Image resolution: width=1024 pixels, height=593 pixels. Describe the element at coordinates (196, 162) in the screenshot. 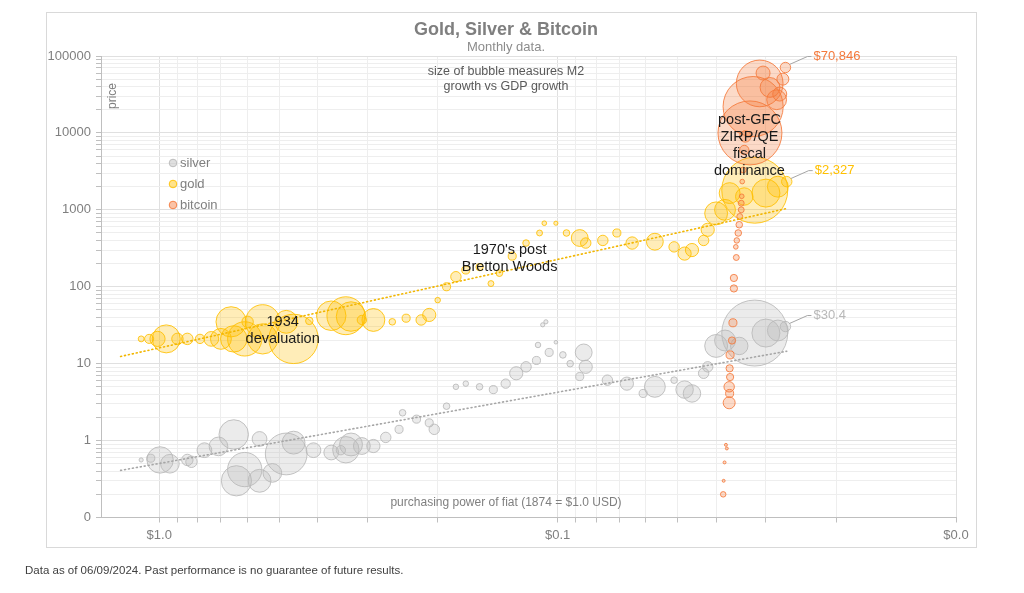

I see `legend-label: silver` at that location.